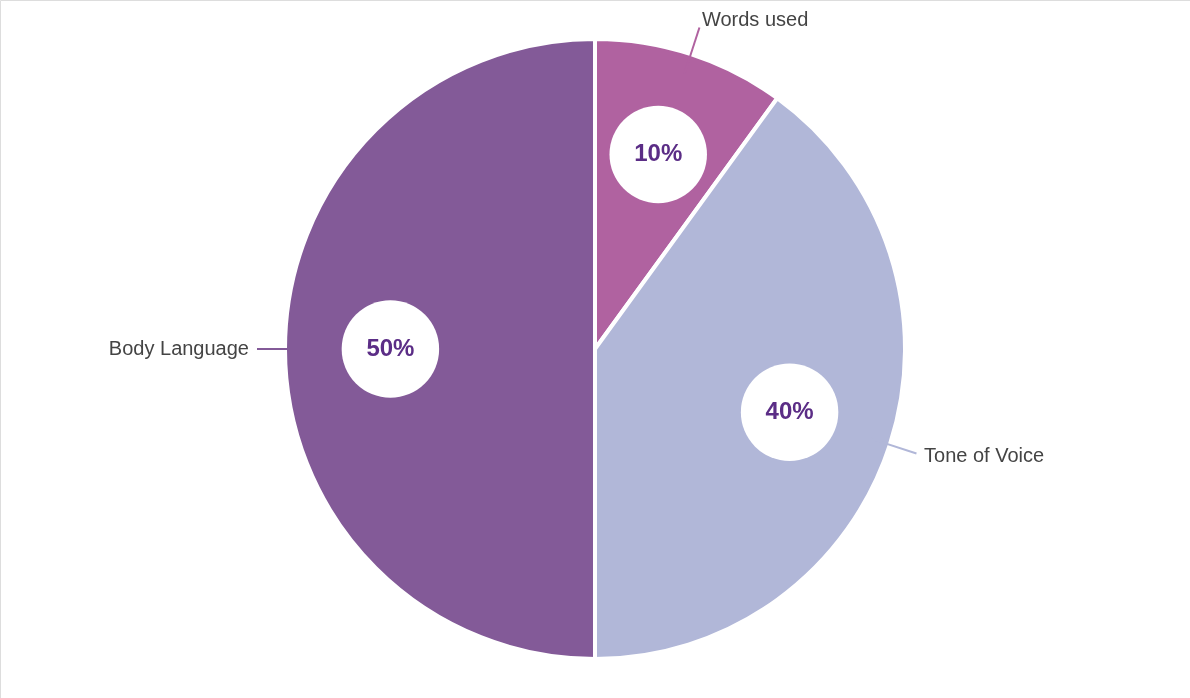  Describe the element at coordinates (789, 411) in the screenshot. I see `data-label: 40%` at that location.